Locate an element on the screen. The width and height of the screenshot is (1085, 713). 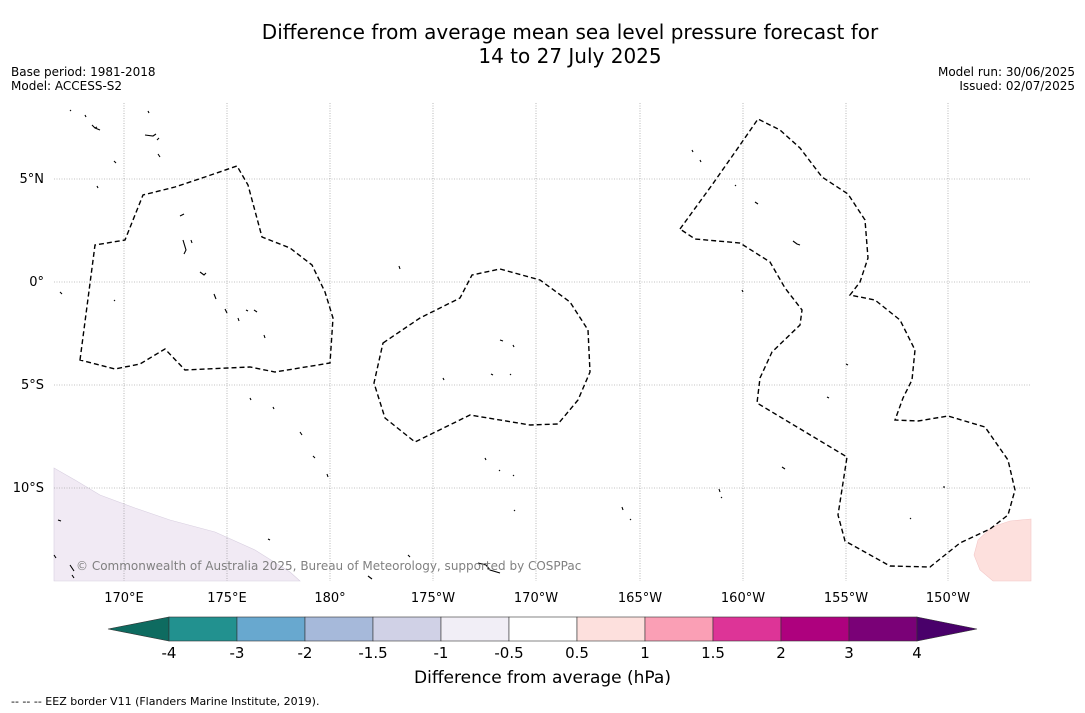
lon-tick: 180° is located at coordinates (329, 598).